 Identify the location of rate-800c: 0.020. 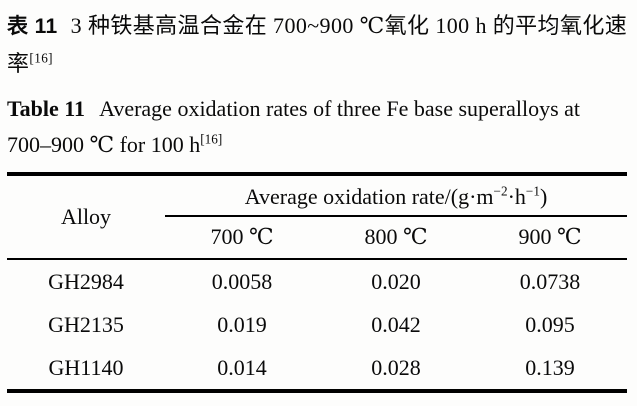
(396, 281).